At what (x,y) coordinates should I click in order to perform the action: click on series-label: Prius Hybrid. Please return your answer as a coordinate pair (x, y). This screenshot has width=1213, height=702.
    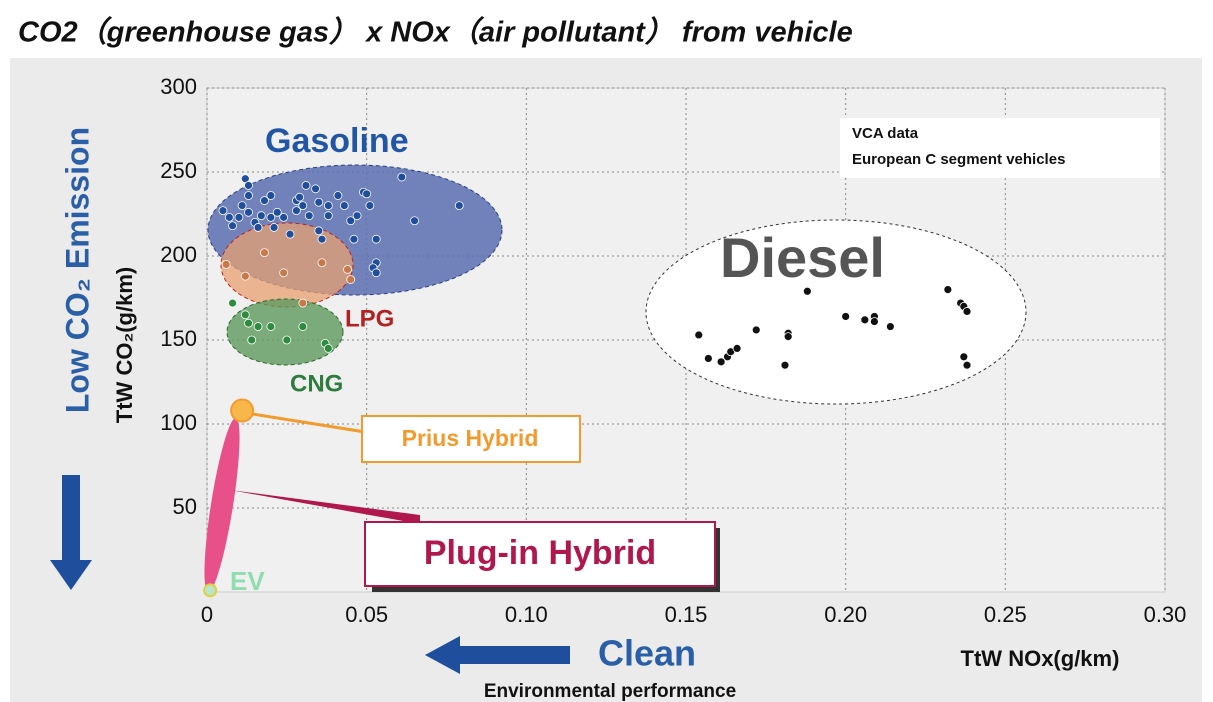
    Looking at the image, I should click on (470, 438).